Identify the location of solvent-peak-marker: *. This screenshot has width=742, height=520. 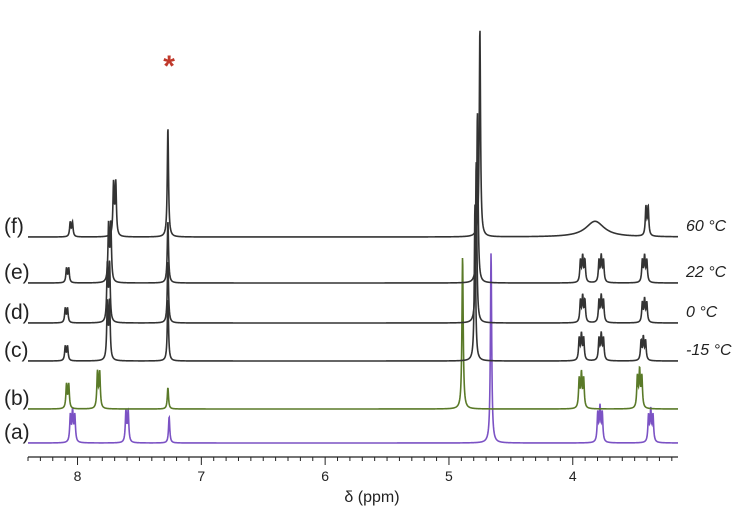
(169, 66).